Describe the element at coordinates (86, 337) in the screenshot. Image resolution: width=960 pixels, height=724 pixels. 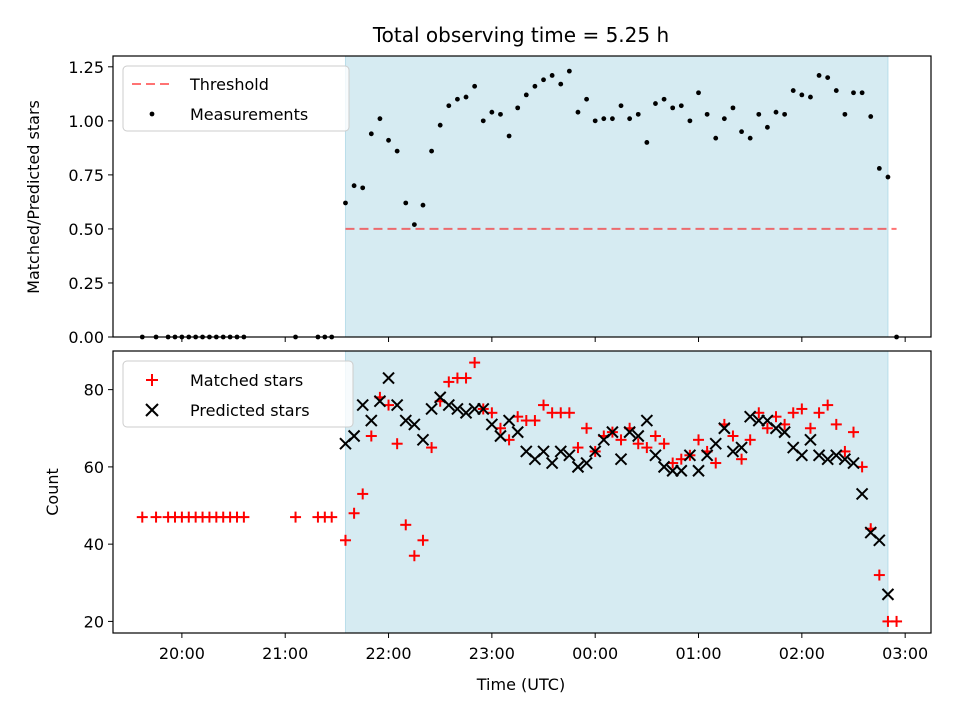
I see `top-y-tick-label: 0.00` at that location.